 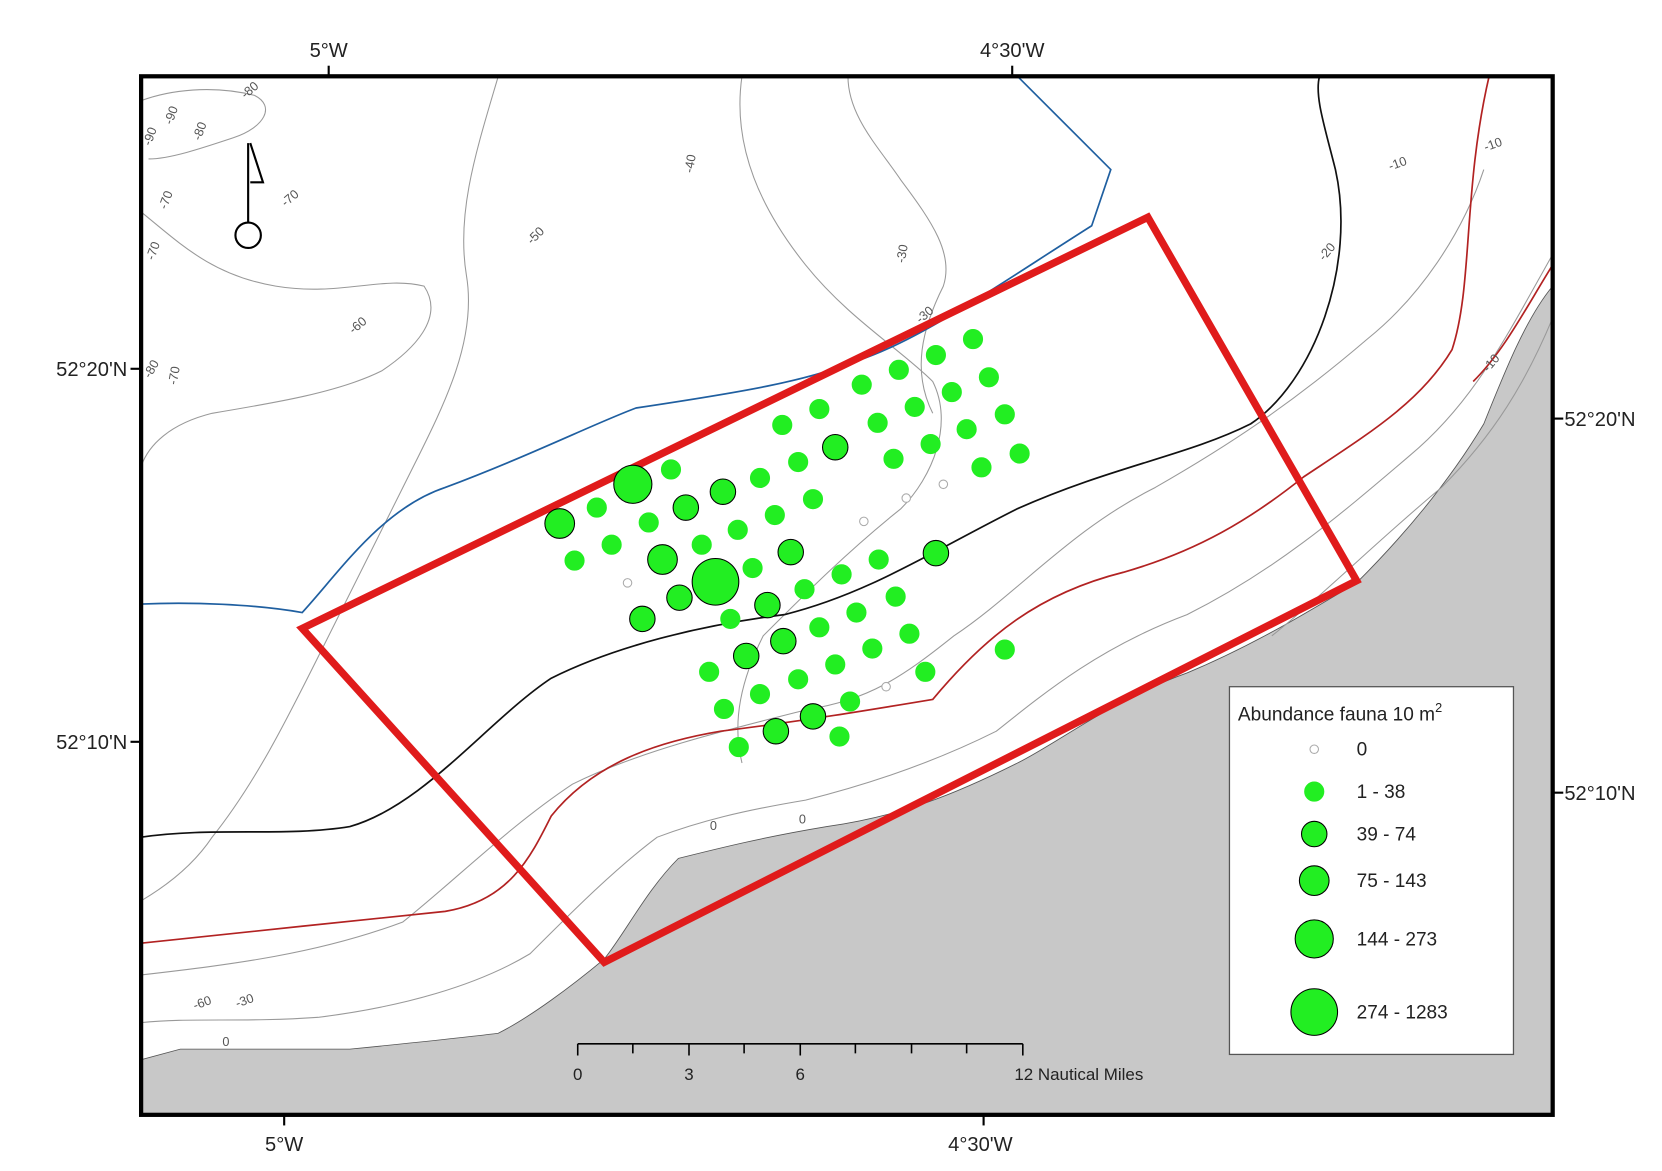 What do you see at coordinates (1392, 881) in the screenshot?
I see `legend-label: 75 - 143` at bounding box center [1392, 881].